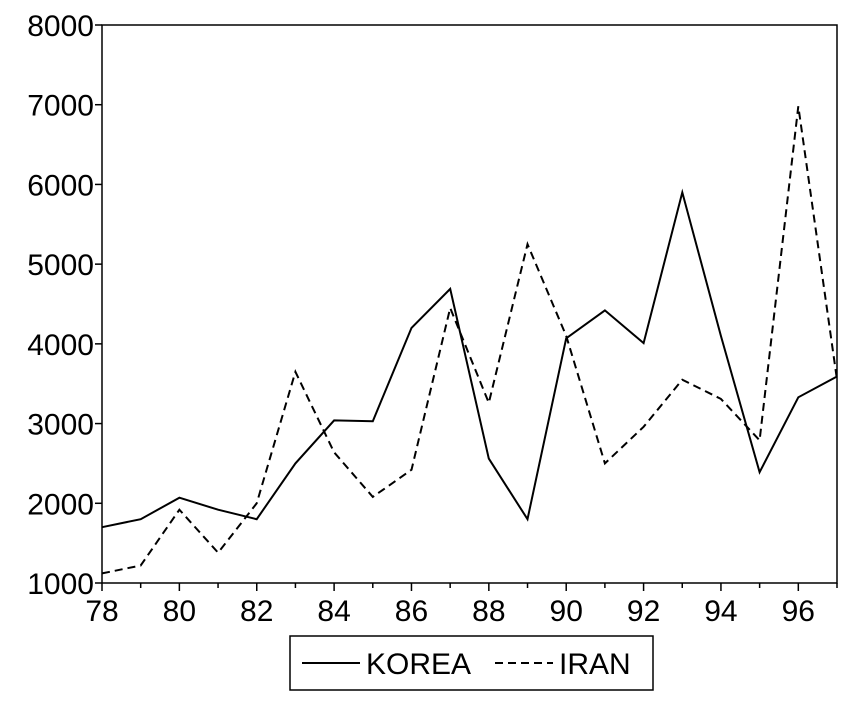 The width and height of the screenshot is (844, 721). Describe the element at coordinates (798, 611) in the screenshot. I see `x-tick-label: 96` at that location.